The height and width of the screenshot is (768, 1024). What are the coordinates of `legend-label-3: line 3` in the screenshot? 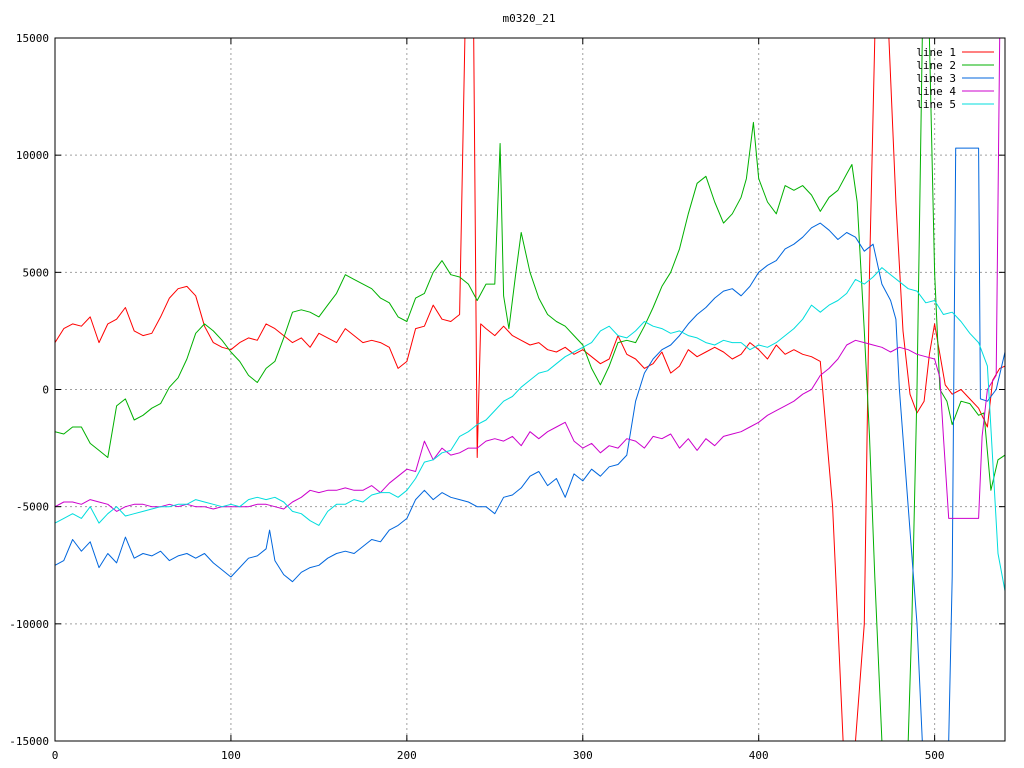 It's located at (936, 78).